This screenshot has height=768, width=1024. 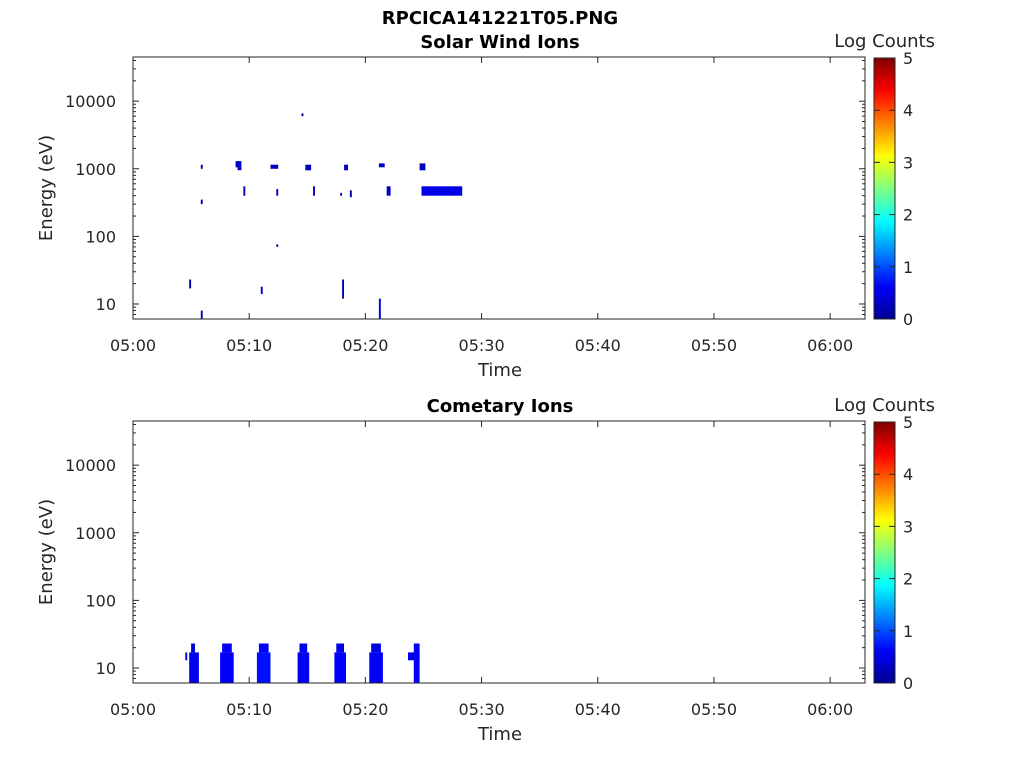 I want to click on panel-title: Cometary Ions, so click(x=500, y=406).